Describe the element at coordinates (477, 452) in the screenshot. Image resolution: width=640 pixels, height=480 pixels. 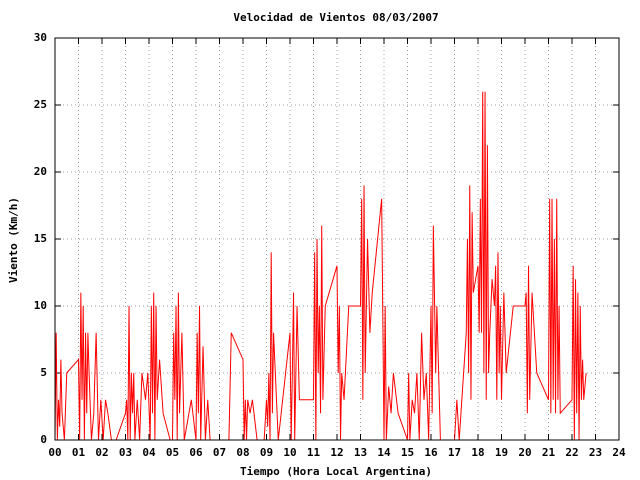
I see `x-tick-label: 18` at that location.